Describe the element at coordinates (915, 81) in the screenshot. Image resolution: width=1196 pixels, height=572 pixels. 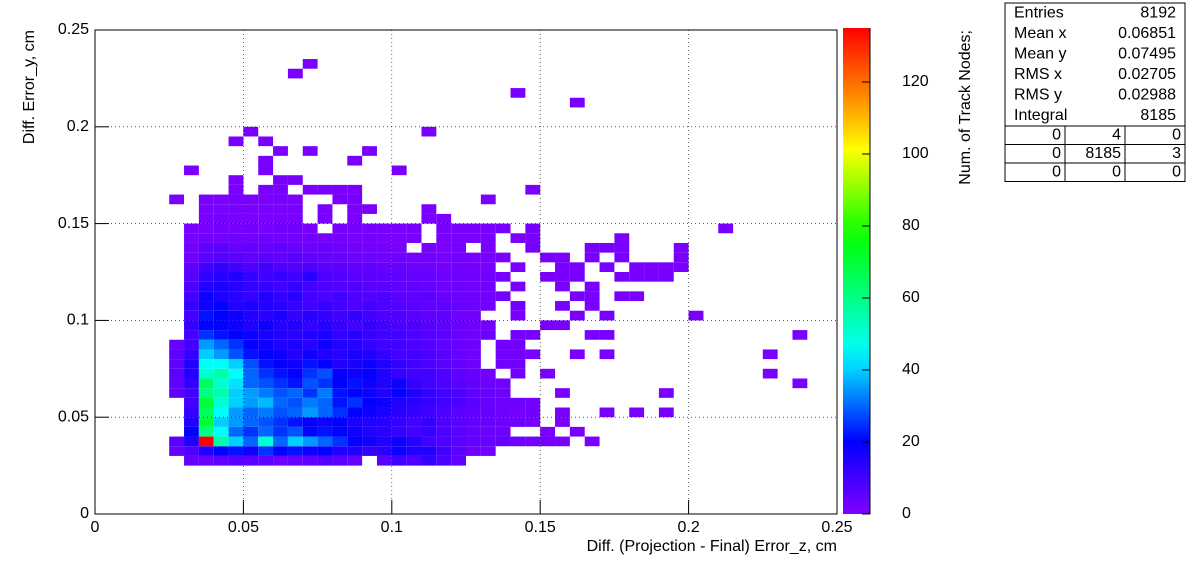
I see `z-tick-label: 120` at that location.